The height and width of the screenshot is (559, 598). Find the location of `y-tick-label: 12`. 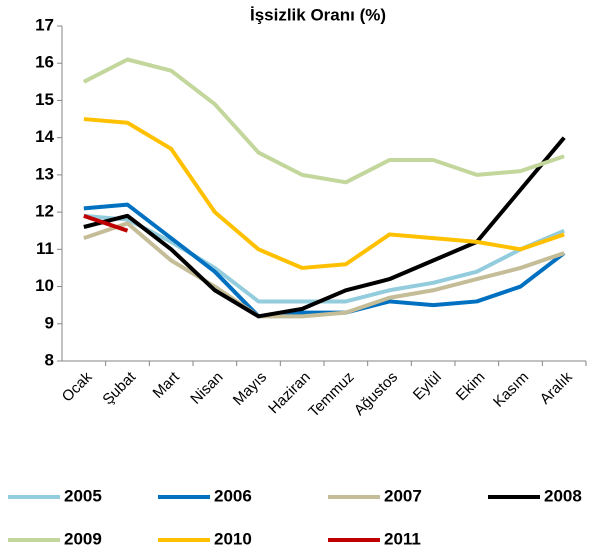

y-tick-label: 12 is located at coordinates (44, 211).